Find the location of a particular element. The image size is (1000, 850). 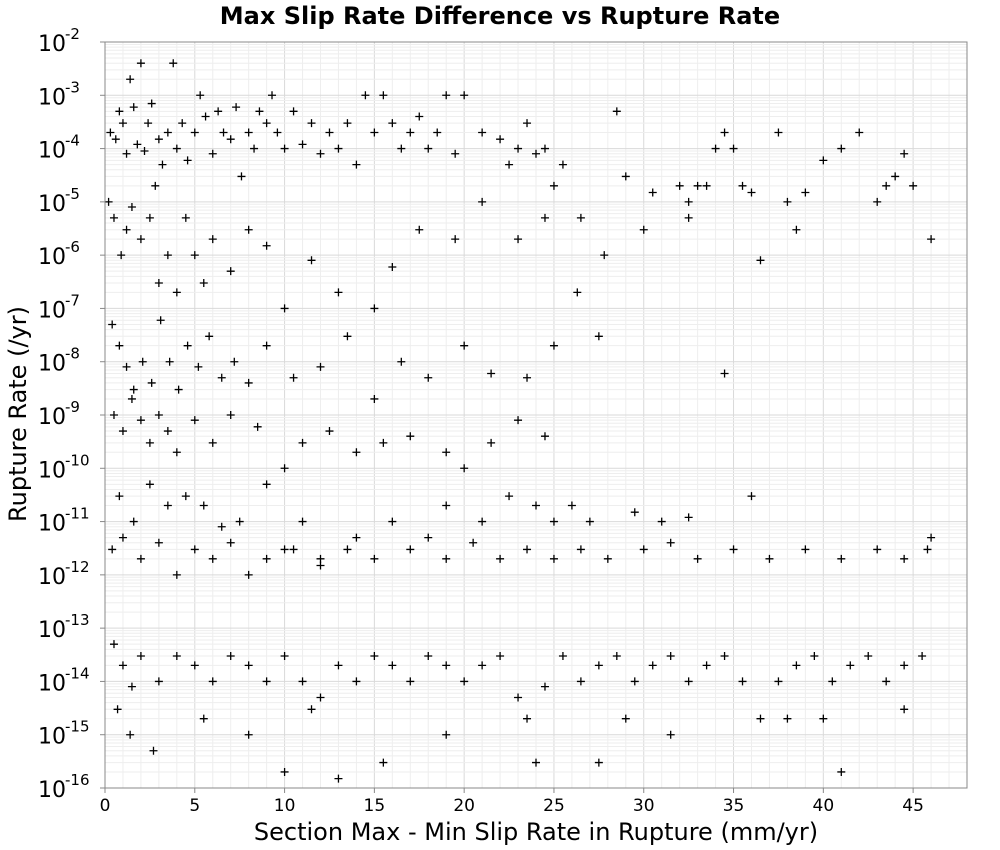

x-tick-label: 30 is located at coordinates (644, 806).